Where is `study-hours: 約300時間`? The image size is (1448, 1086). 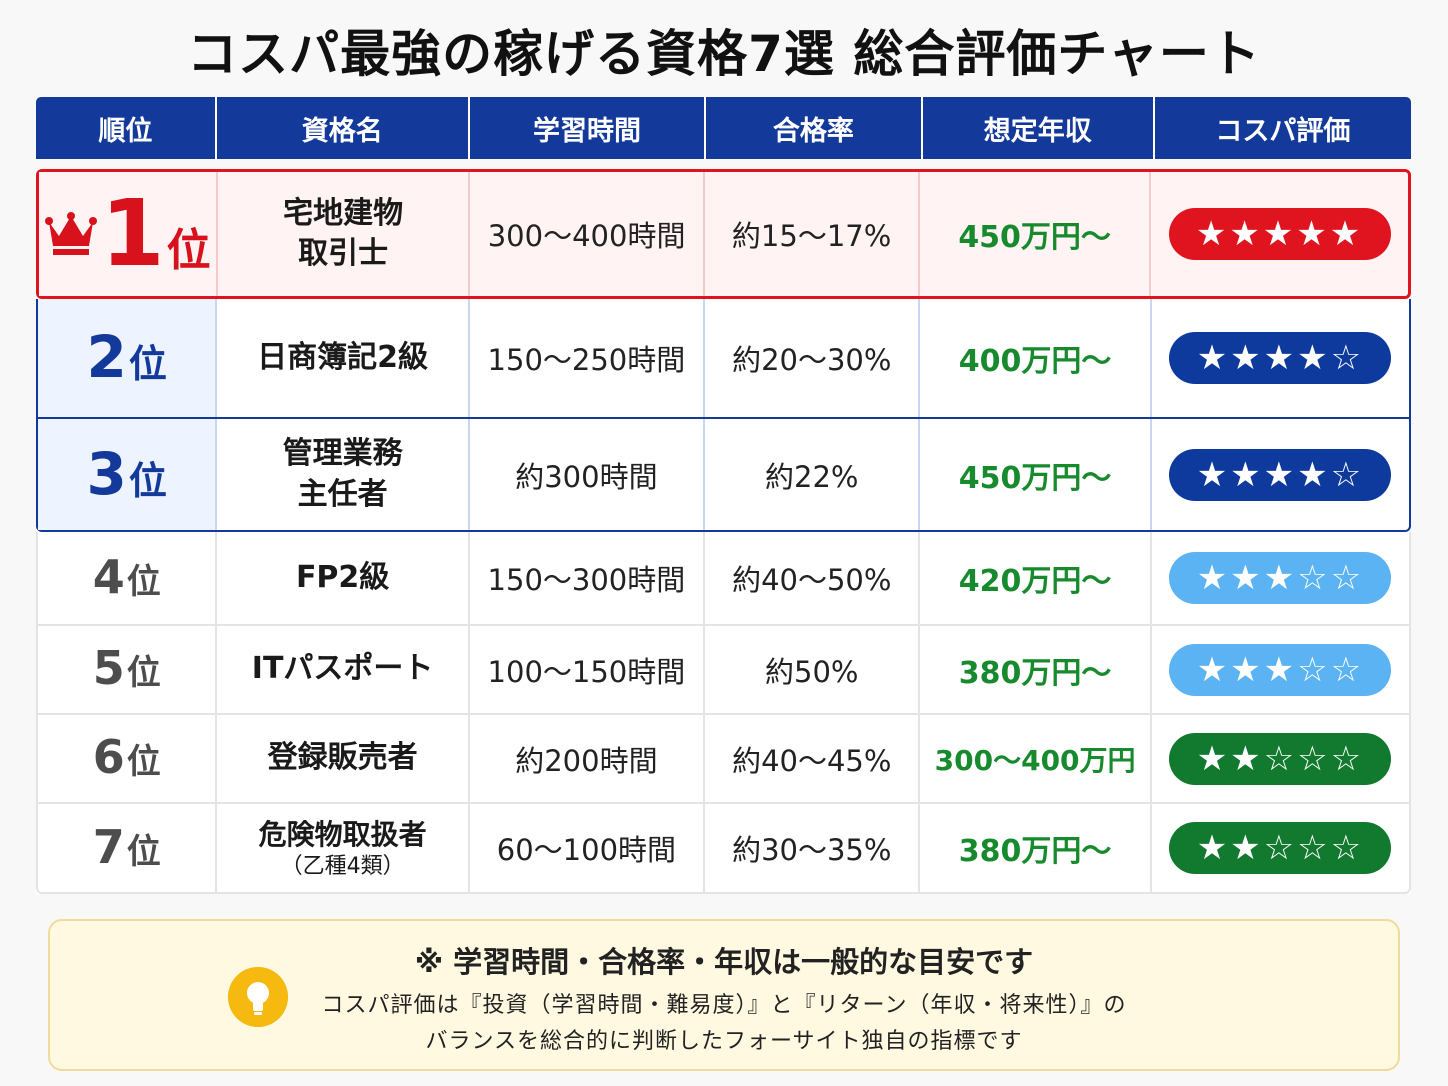
study-hours: 約300時間 is located at coordinates (588, 474).